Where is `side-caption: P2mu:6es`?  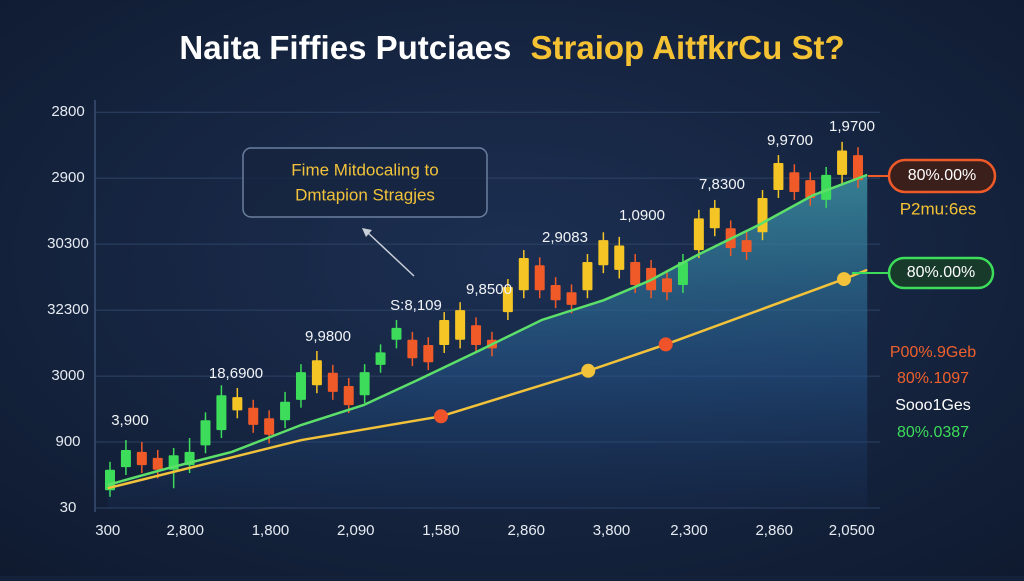
side-caption: P2mu:6es is located at coordinates (938, 208).